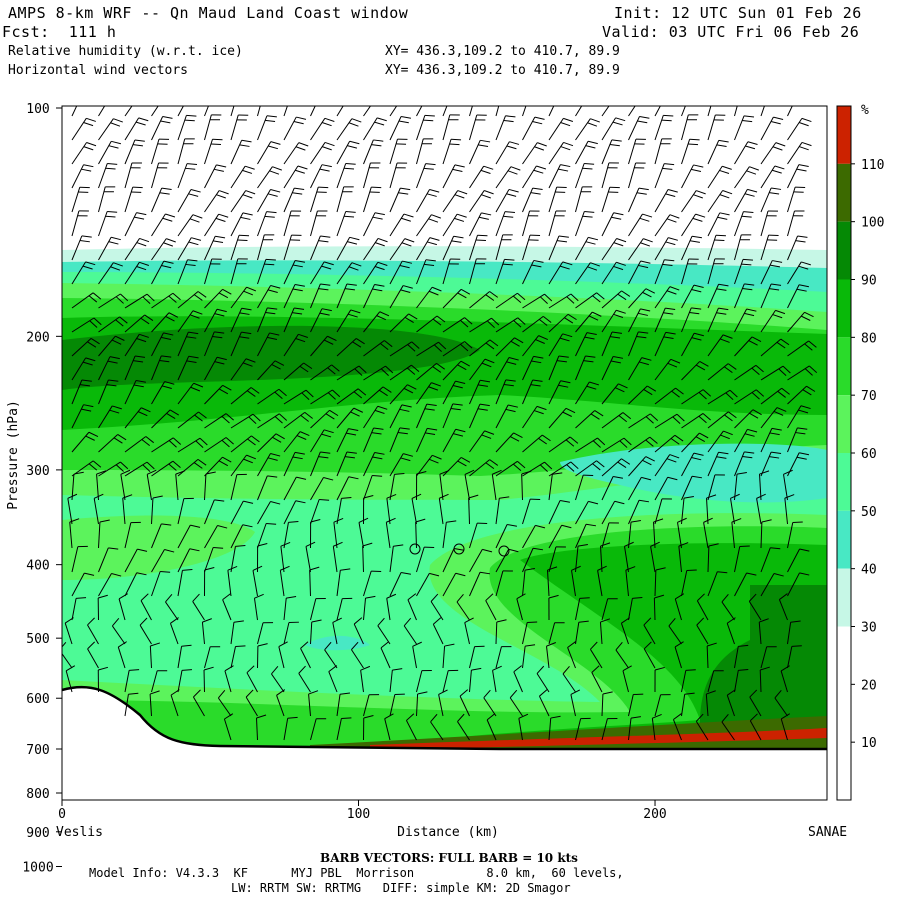  What do you see at coordinates (62, 814) in the screenshot?
I see `x-tick-label: 0` at bounding box center [62, 814].